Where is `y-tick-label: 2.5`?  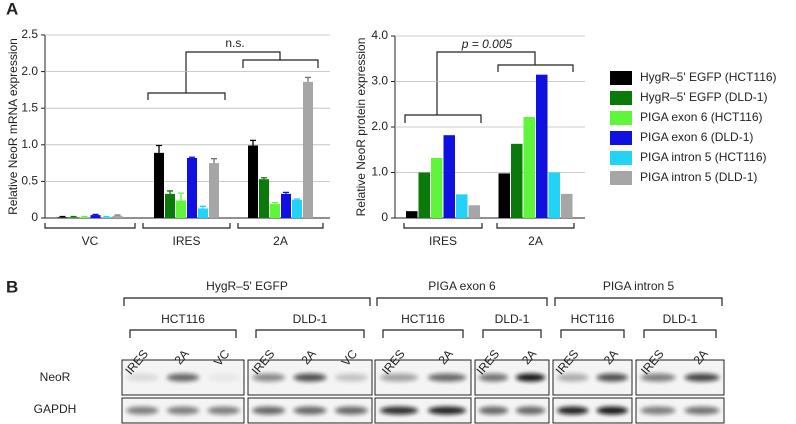 y-tick-label: 2.5 is located at coordinates (29, 34).